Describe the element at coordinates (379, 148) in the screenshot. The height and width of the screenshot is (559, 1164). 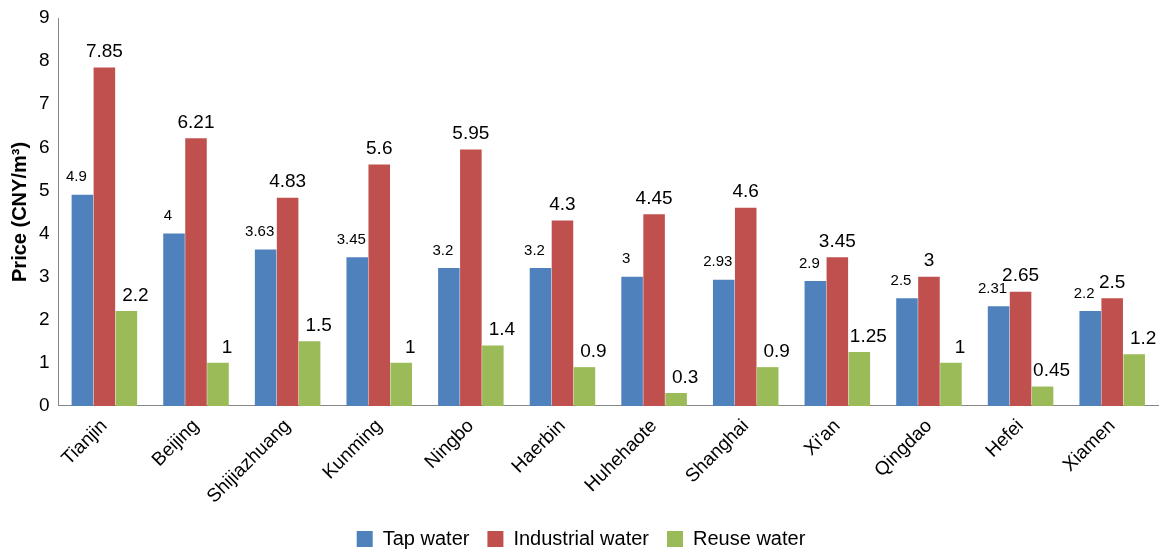
I see `data-label: 5.6` at that location.